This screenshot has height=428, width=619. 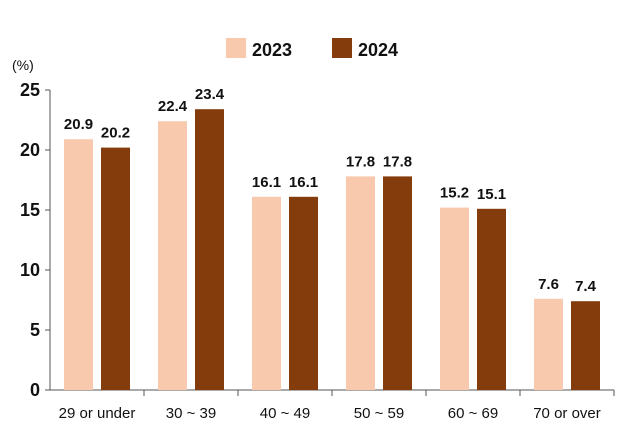 I want to click on y-tick-label: 5, so click(x=35, y=330).